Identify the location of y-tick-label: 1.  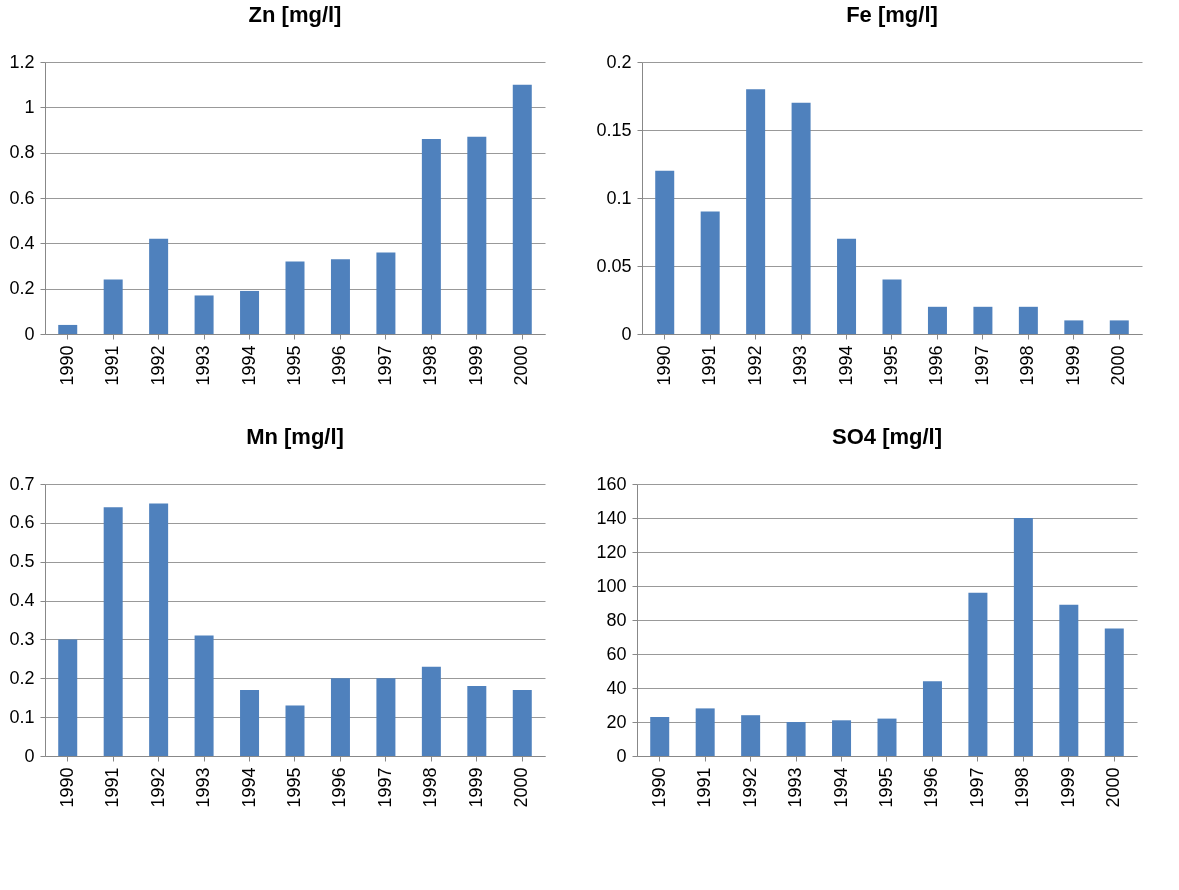
(29, 106).